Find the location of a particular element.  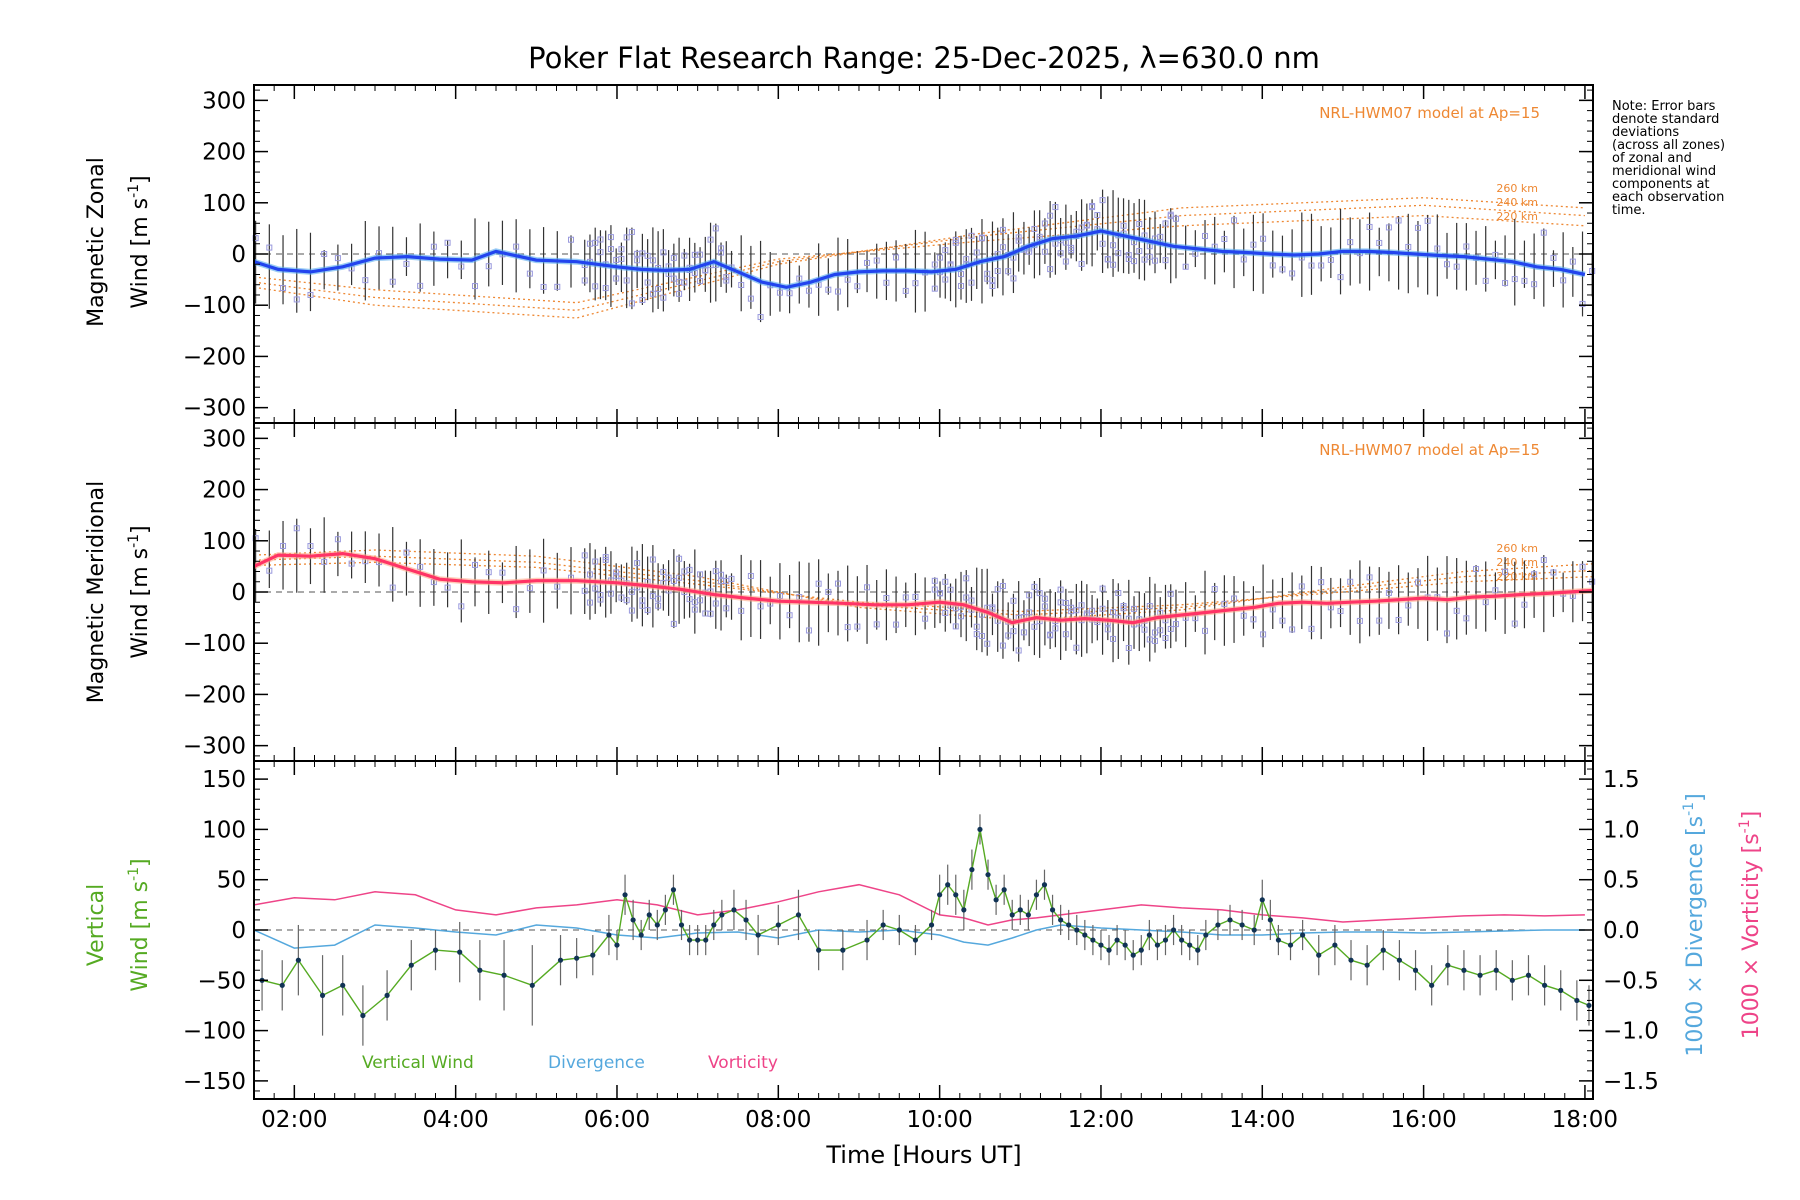

divergence-line is located at coordinates (919, 936).